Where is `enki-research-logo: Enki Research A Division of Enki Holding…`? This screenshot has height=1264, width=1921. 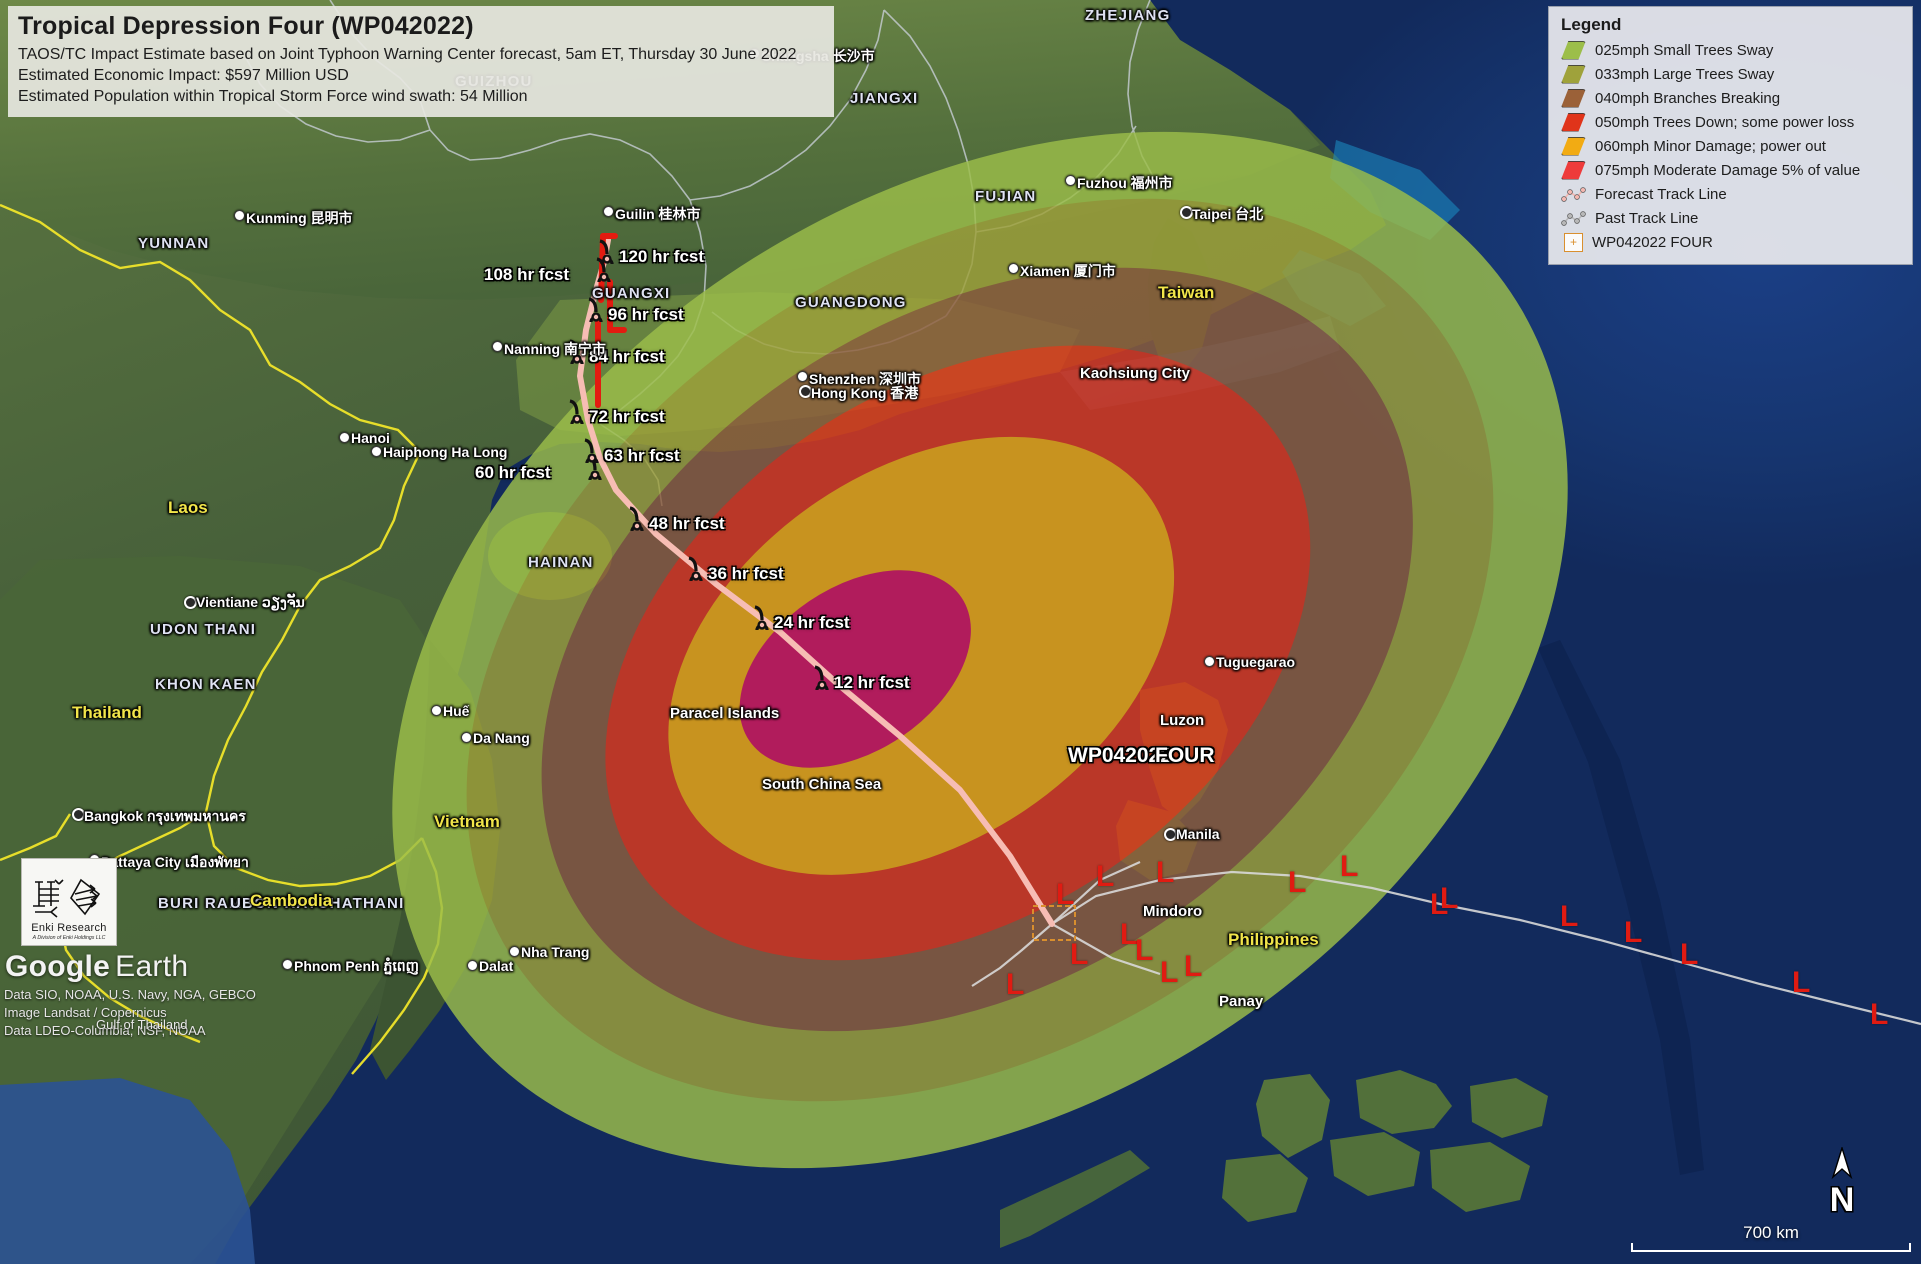 enki-research-logo: Enki Research A Division of Enki Holding… is located at coordinates (69, 902).